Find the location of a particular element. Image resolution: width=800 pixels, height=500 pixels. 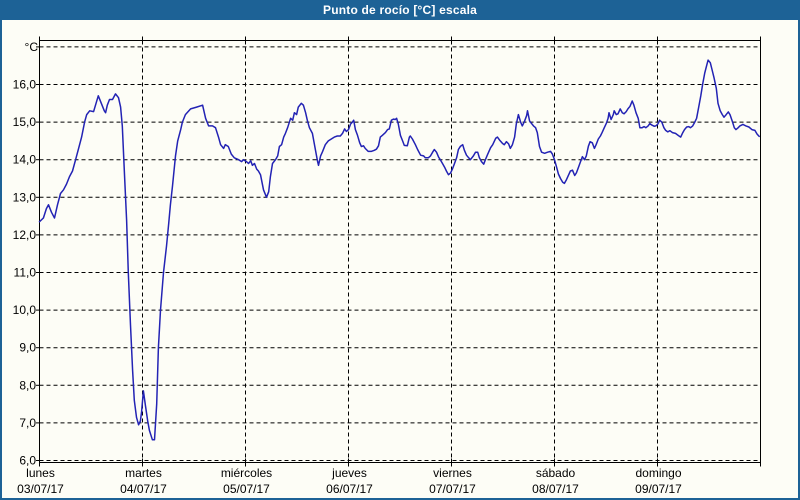

y-tick-label: 7,0 is located at coordinates (27, 423).